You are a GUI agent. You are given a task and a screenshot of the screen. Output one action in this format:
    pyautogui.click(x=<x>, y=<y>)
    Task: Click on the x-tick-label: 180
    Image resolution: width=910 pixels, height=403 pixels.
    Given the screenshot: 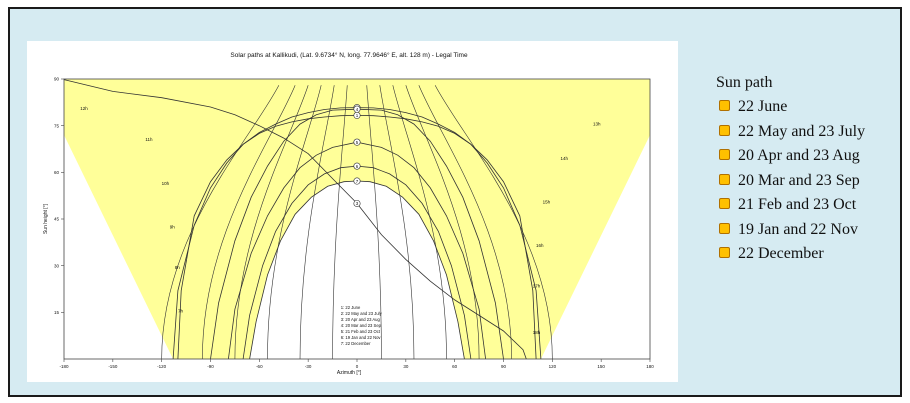 What is the action you would take?
    pyautogui.click(x=650, y=366)
    